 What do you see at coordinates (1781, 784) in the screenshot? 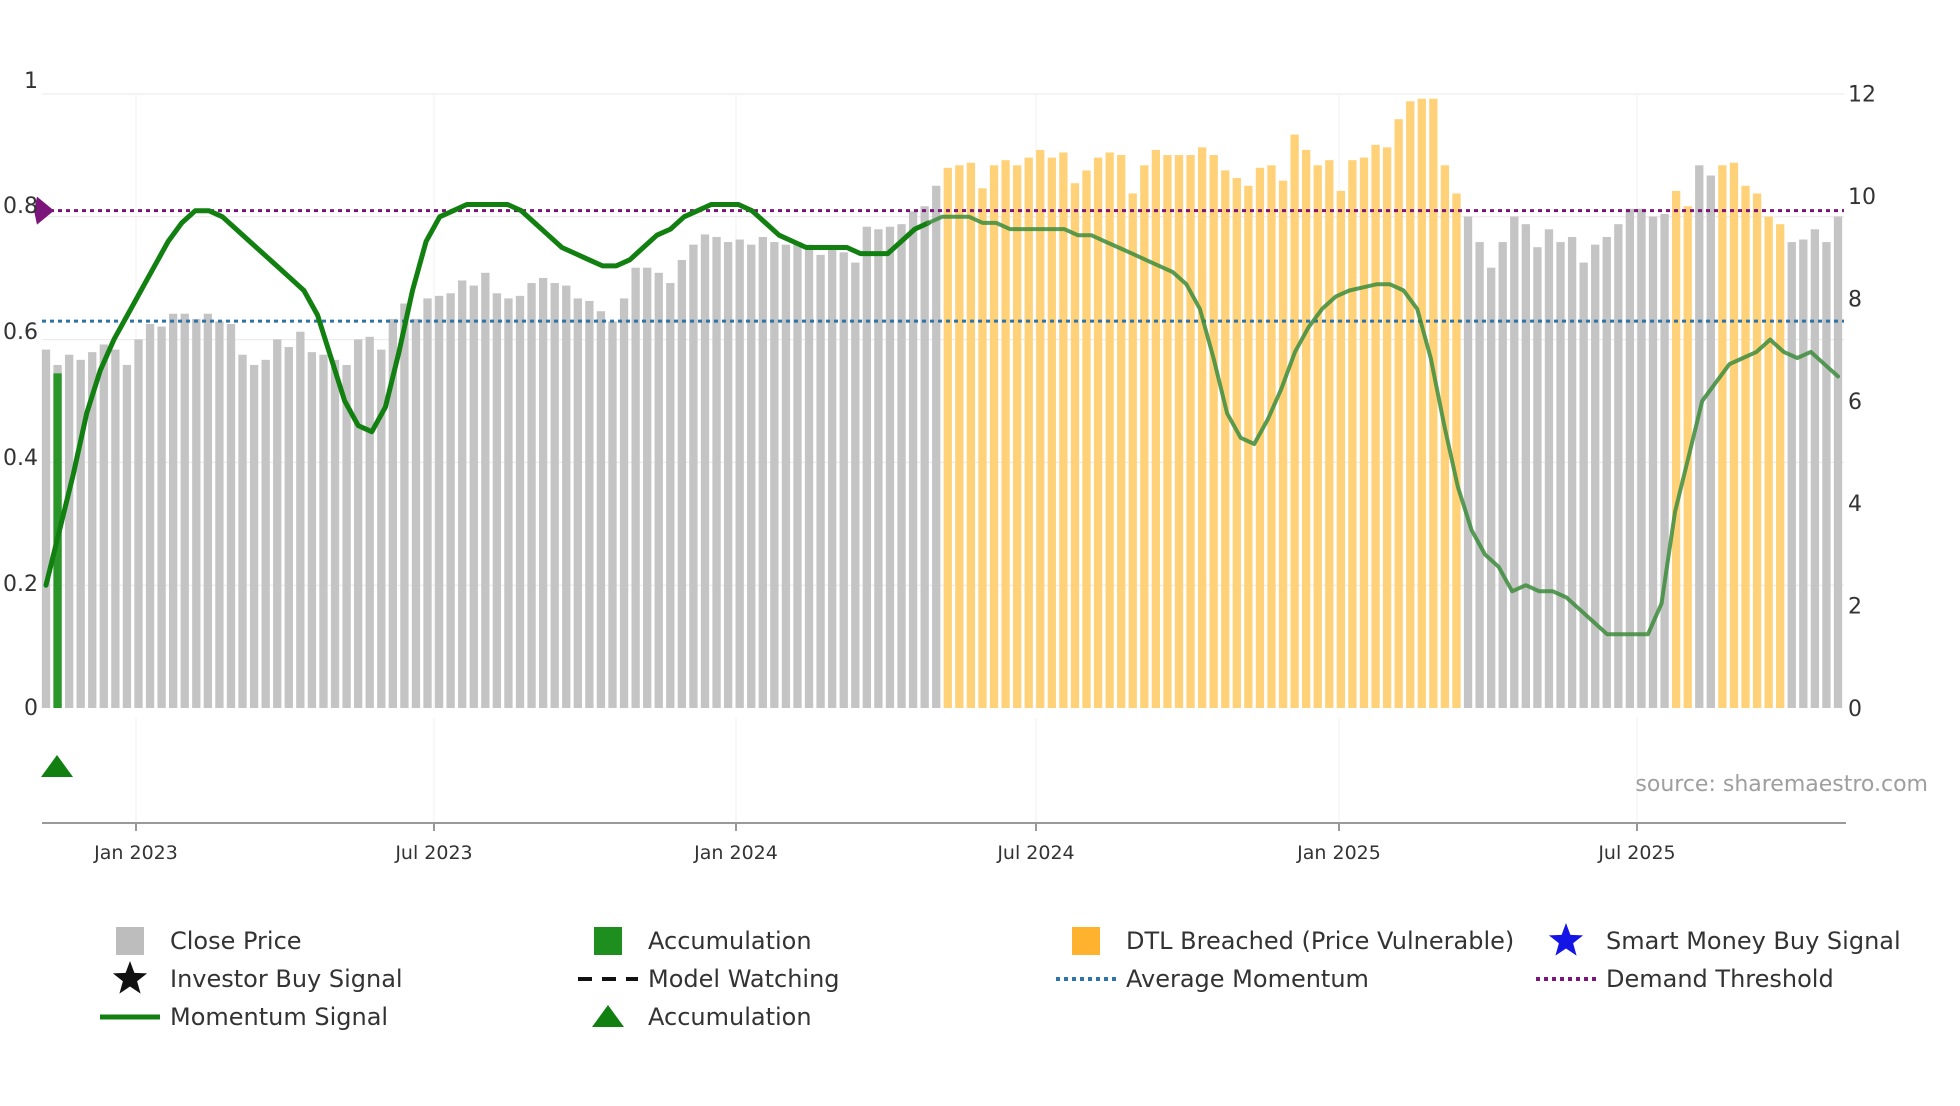
I see `source-text: source: sharemaestro.com` at bounding box center [1781, 784].